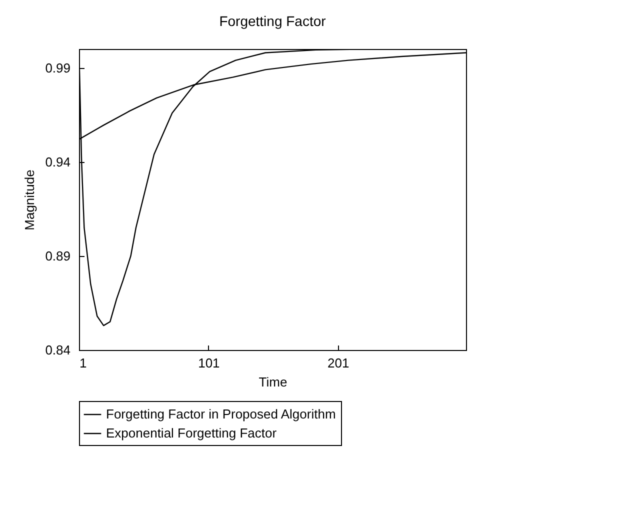  What do you see at coordinates (57, 350) in the screenshot?
I see `y-tick-label: 0.84` at bounding box center [57, 350].